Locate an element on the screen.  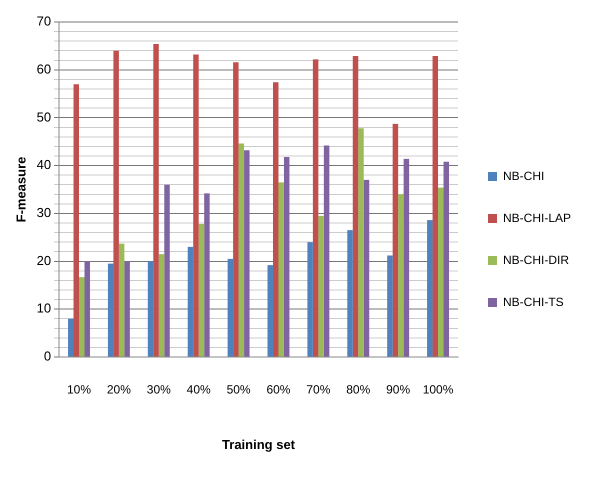
x-tick-label: 70% is located at coordinates (318, 389).